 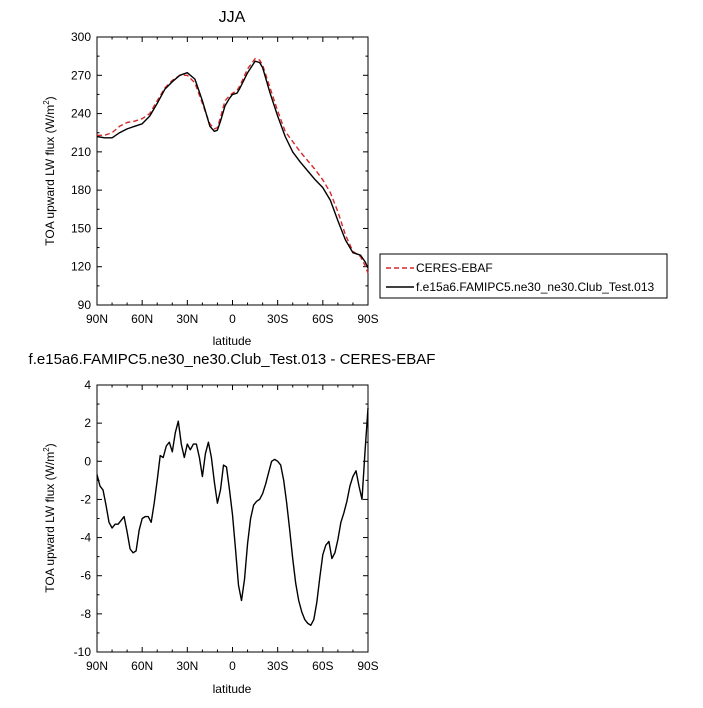 I want to click on top-panel-xlabel: latitude, so click(x=232, y=341).